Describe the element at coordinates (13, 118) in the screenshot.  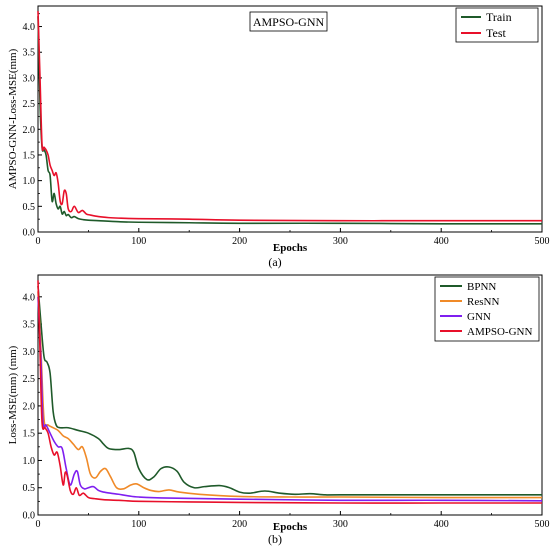
I see `y-axis-label: AMPSO-GNN-Loss-MSE(mm)` at that location.